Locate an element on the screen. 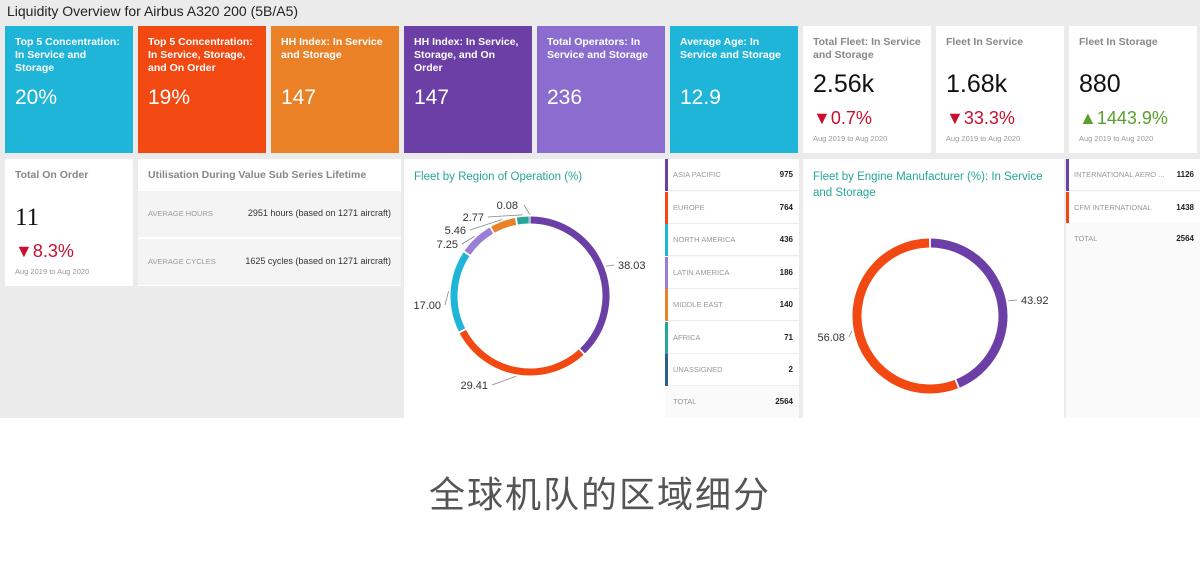 The height and width of the screenshot is (563, 1200). engine-donut-chart: 43.92 56.08 is located at coordinates (933, 288).